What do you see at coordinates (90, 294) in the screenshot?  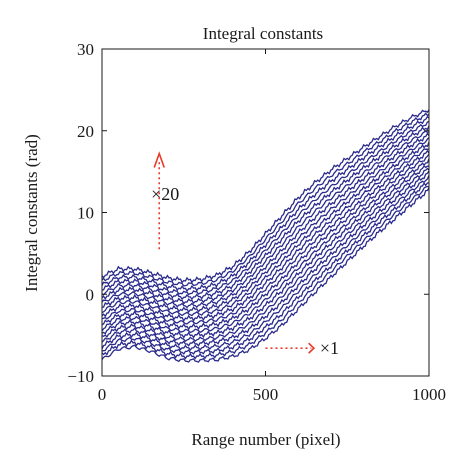 I see `y-tick-label: 0` at bounding box center [90, 294].